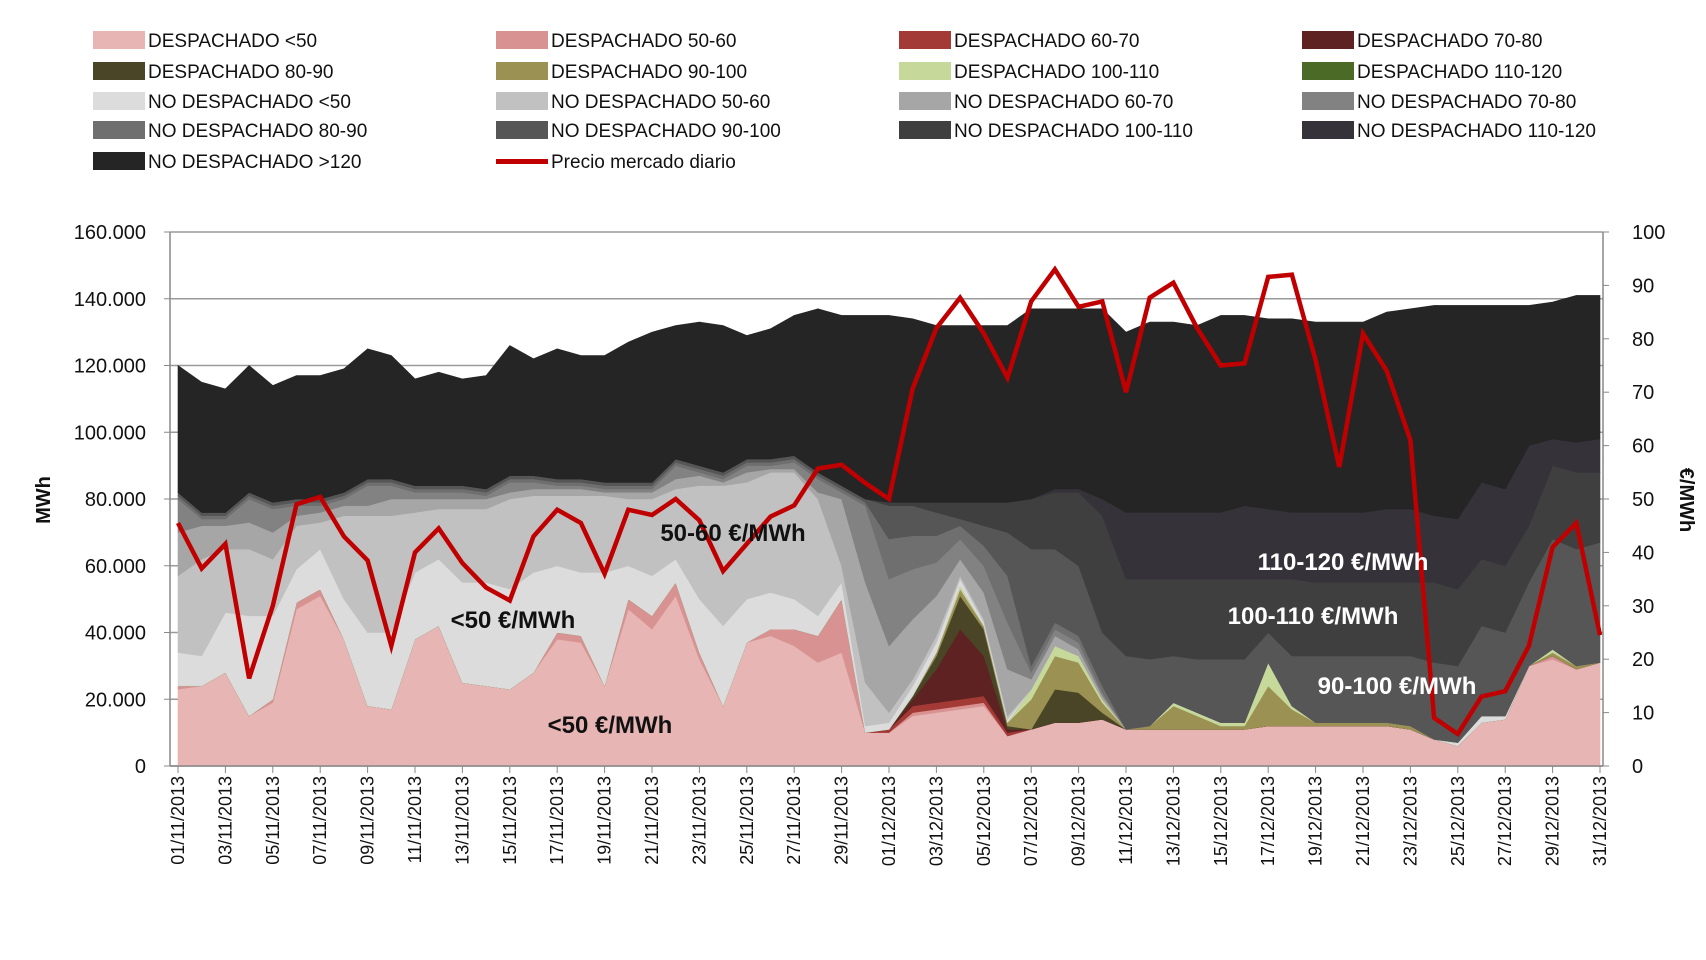  Describe the element at coordinates (1643, 714) in the screenshot. I see `y2-tick-label: 10` at that location.